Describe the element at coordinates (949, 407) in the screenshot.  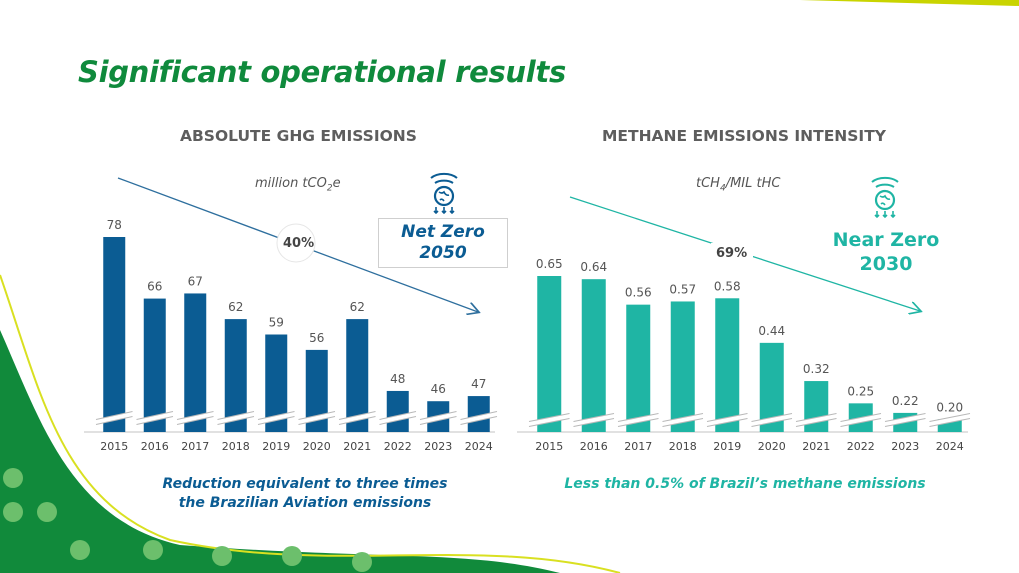
I see `data-label: 0.20` at that location.